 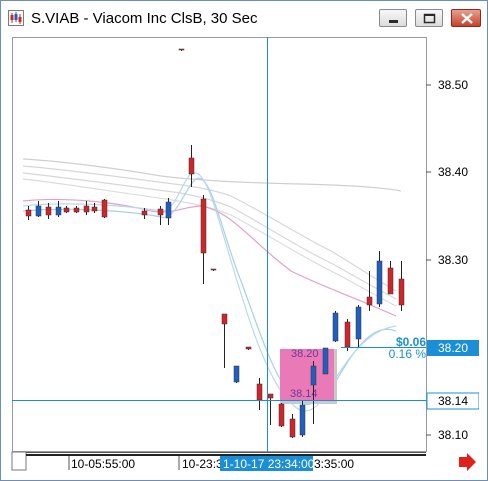 What do you see at coordinates (411, 342) in the screenshot?
I see `change-amount: $0.06` at bounding box center [411, 342].